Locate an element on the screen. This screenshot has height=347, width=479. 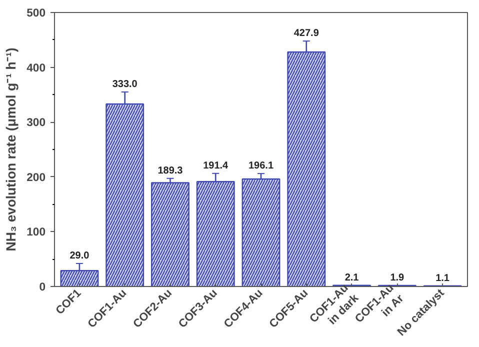
y-axis-title: NH₃ evolution rate (μmol g⁻¹ h⁻¹) is located at coordinates (11, 150).